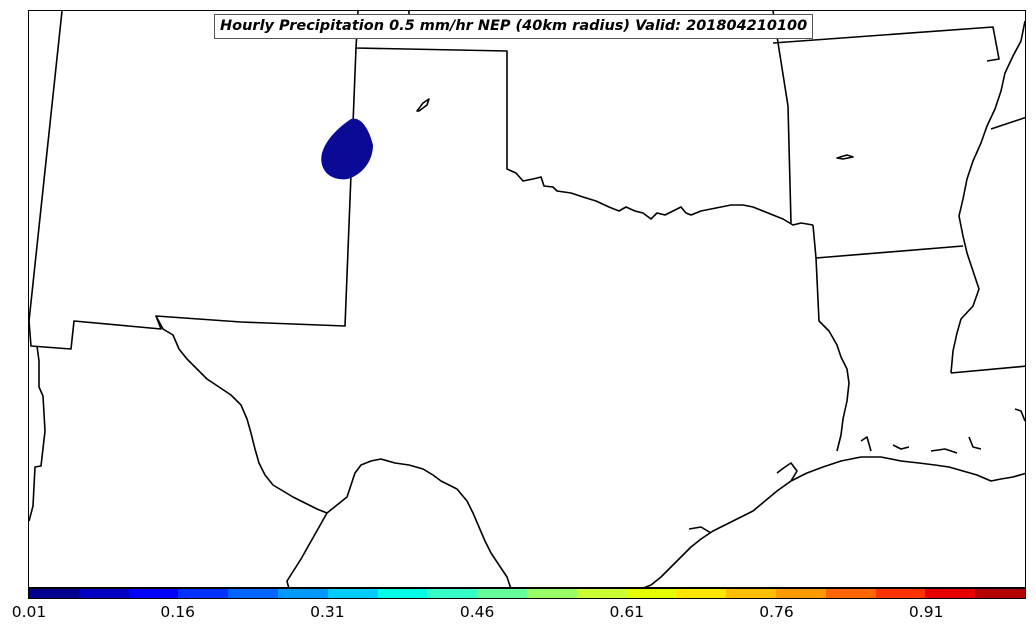  I want to click on precipitation-area, so click(347, 149).